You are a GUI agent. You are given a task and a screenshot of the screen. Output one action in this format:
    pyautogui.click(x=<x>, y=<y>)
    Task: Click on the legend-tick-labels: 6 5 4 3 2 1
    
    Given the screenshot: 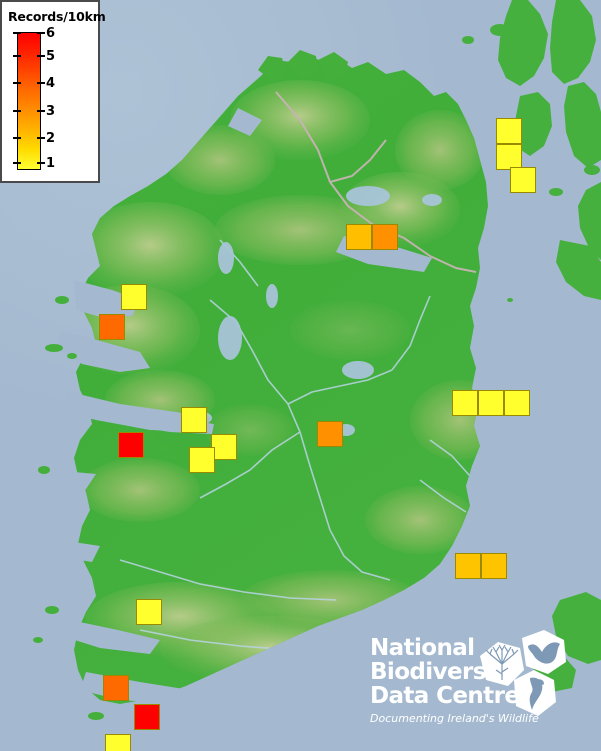 What is the action you would take?
    pyautogui.click(x=71, y=101)
    